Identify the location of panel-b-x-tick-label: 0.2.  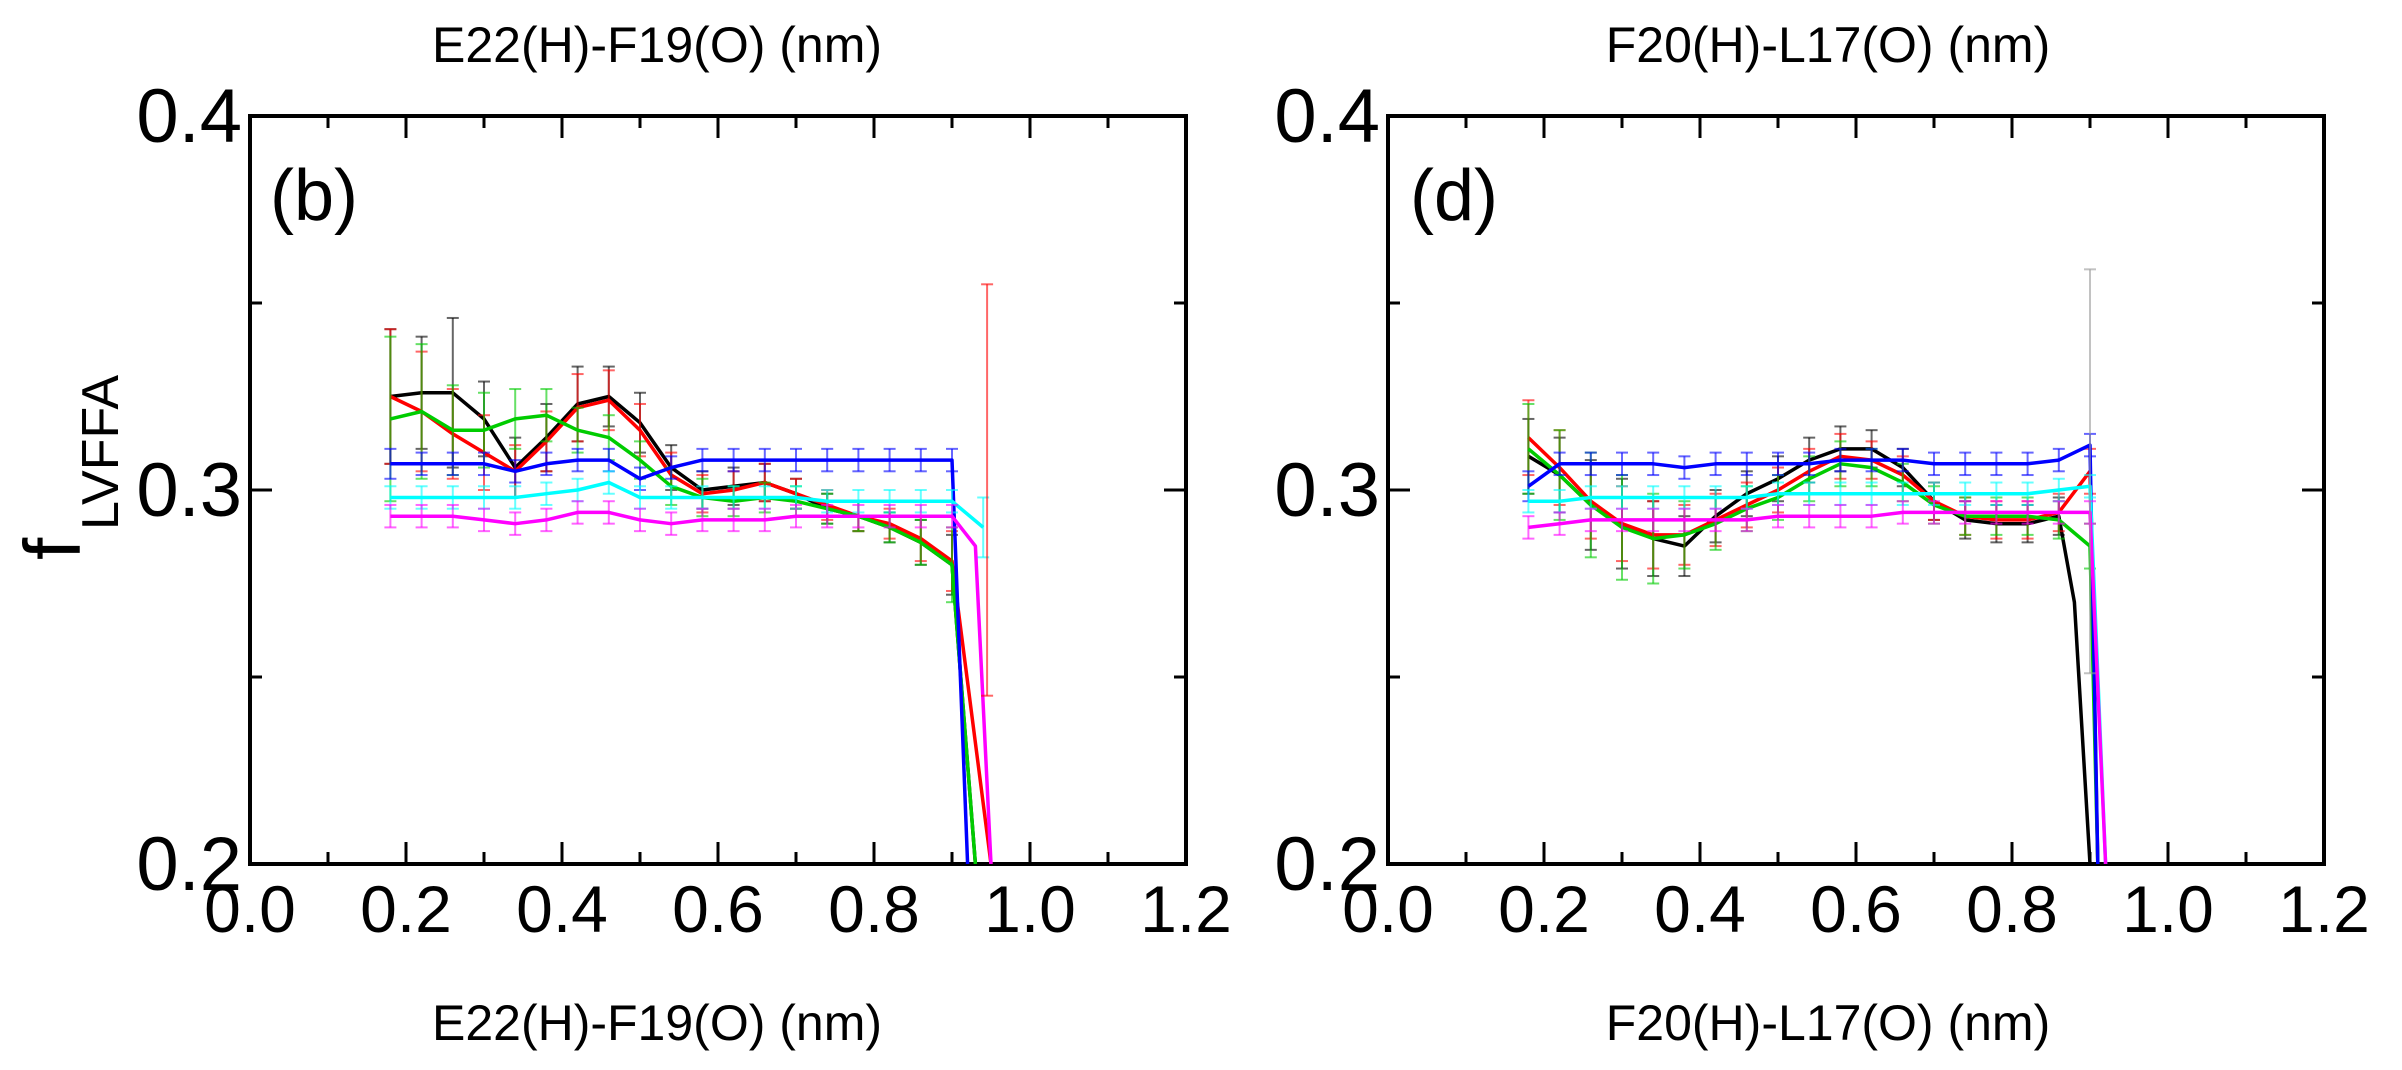
(406, 909).